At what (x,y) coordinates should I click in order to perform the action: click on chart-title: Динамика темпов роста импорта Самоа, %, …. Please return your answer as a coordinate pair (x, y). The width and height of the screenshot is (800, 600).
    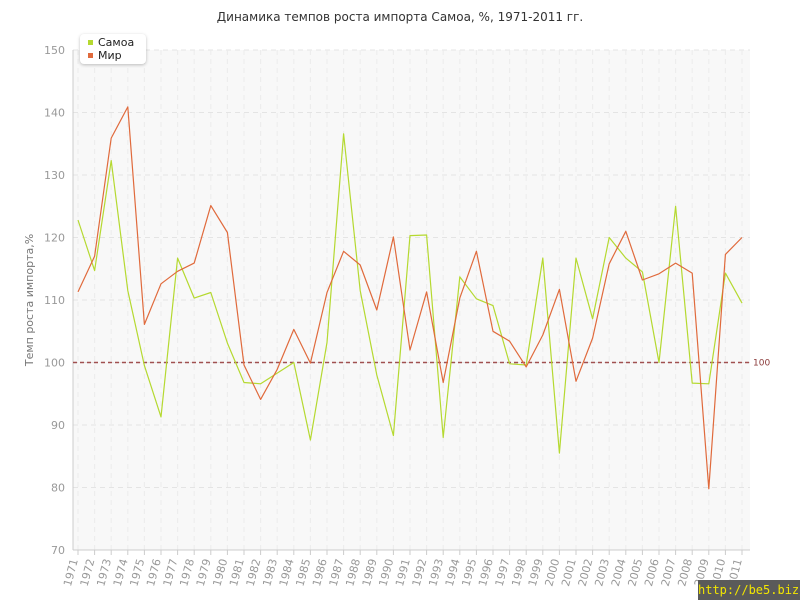
    Looking at the image, I should click on (400, 17).